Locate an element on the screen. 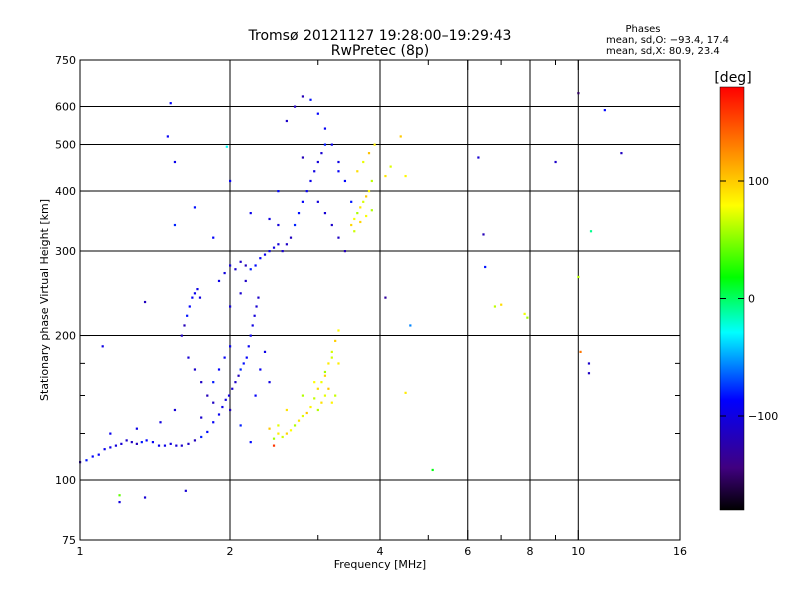  colorbar-ticks: 100 0 −100 is located at coordinates (749, 299).